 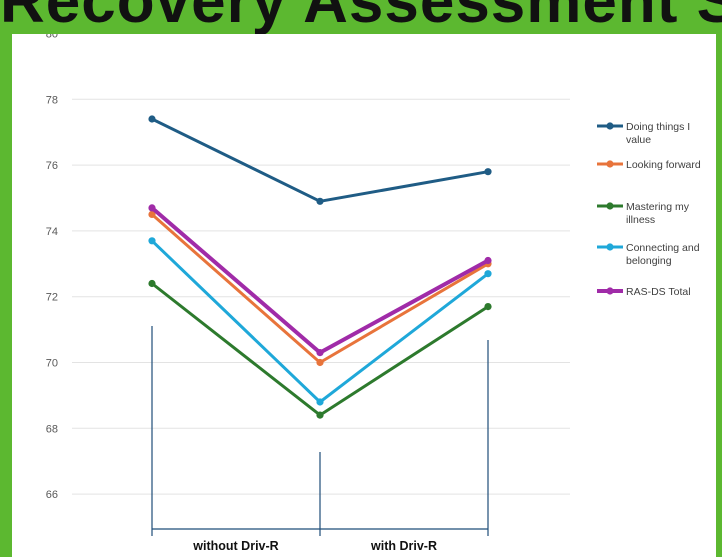 What do you see at coordinates (52, 232) in the screenshot?
I see `y-tick-label: 74` at bounding box center [52, 232].